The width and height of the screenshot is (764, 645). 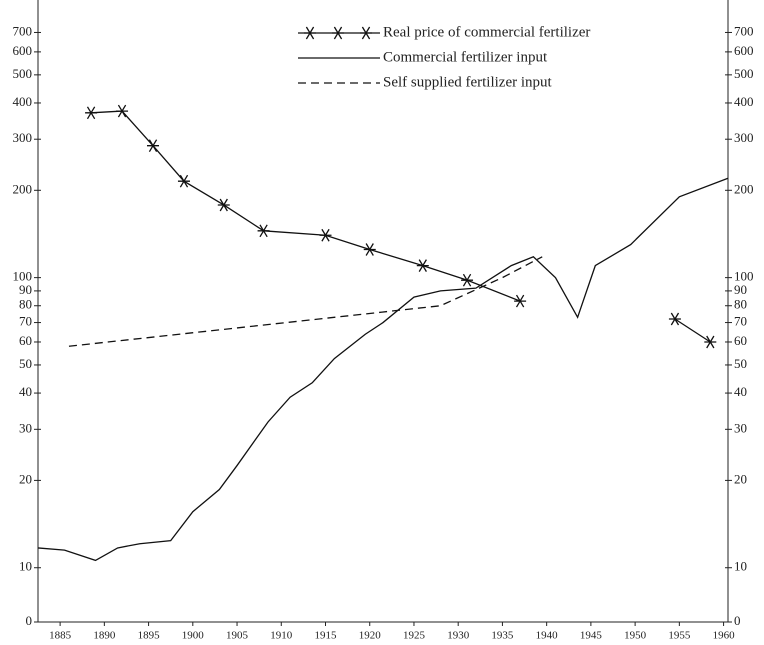 What do you see at coordinates (724, 636) in the screenshot?
I see `x-tick-label: 1960` at bounding box center [724, 636].